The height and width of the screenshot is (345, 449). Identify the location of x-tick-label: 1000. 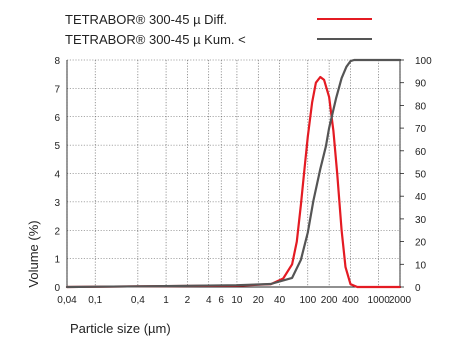
(379, 300).